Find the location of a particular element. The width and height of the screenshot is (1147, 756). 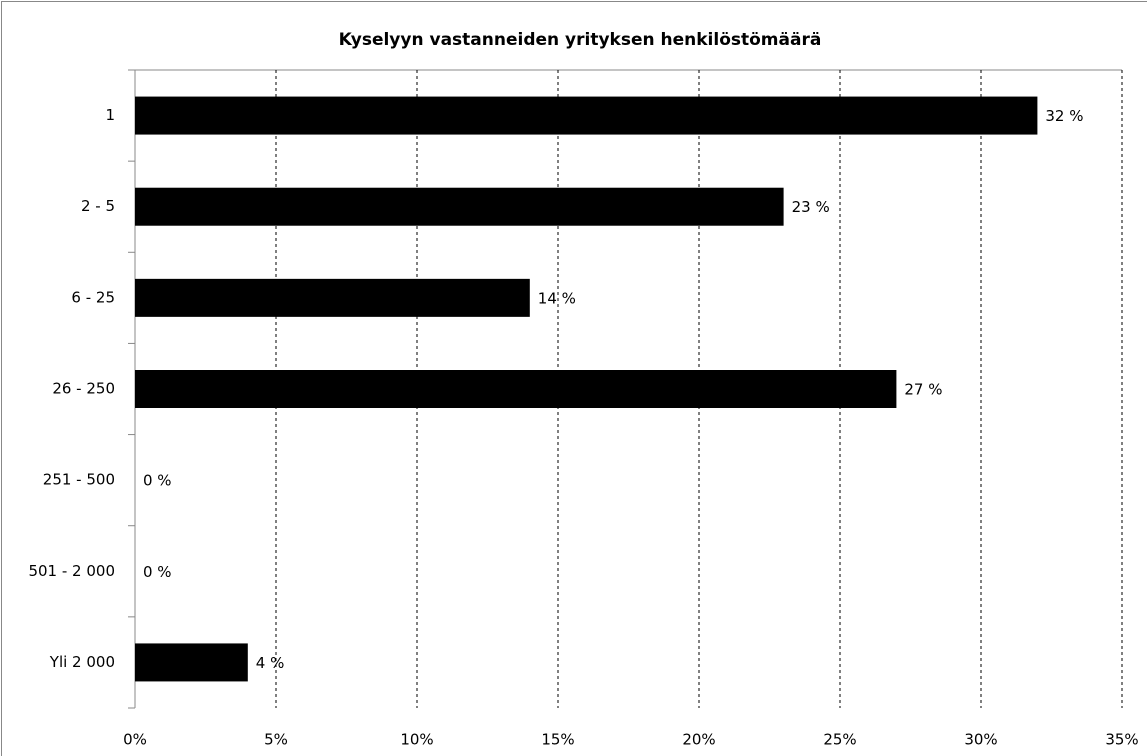

x-tick-label: 10% is located at coordinates (416, 740).